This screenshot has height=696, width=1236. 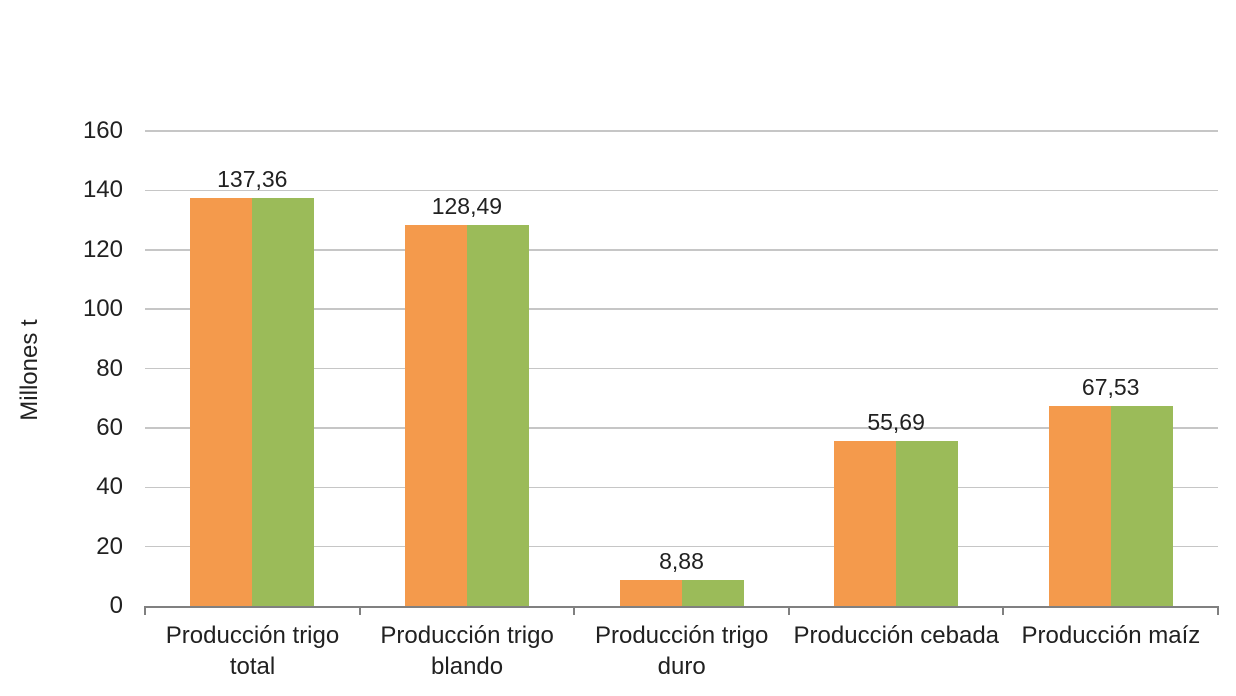 I want to click on y-tick-label: 40, so click(x=109, y=487).